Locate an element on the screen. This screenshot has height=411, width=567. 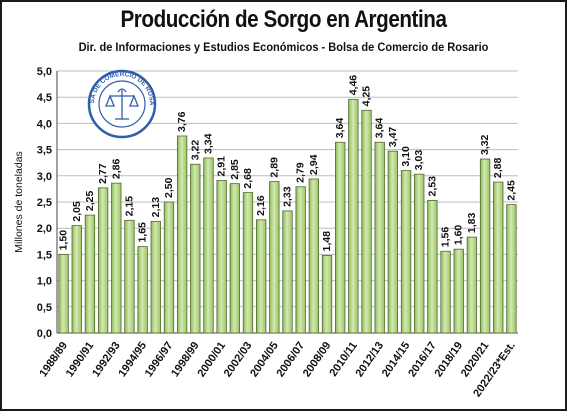
y-axis-ticks: 0,0 0,5 1,0 1,5 2,0 2,5 3,0 3,5 4,0 4,5 5,0 is located at coordinates (44, 203).